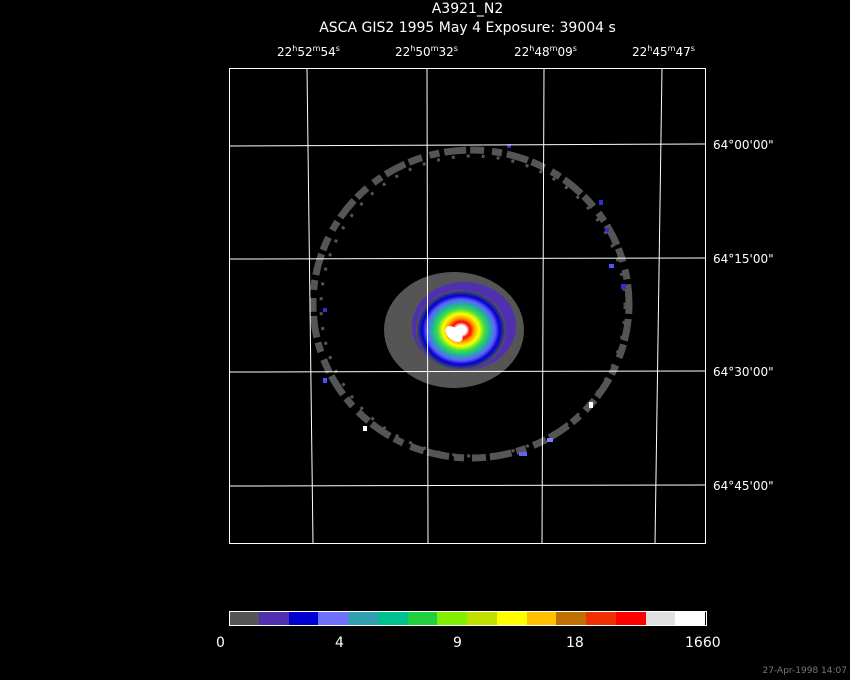 The image size is (850, 680). I want to click on dec-label-3: 64°30'00", so click(743, 372).